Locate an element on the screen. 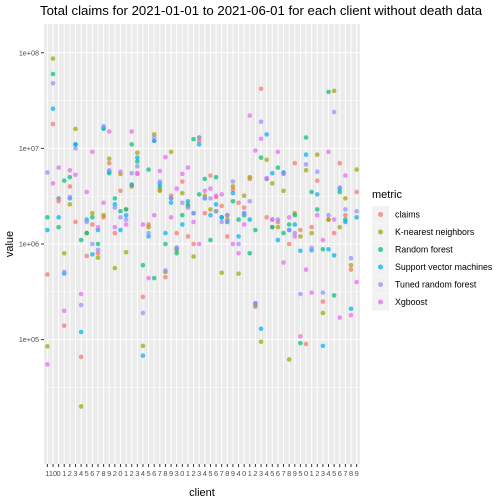  legend-label: Random forest is located at coordinates (424, 250).